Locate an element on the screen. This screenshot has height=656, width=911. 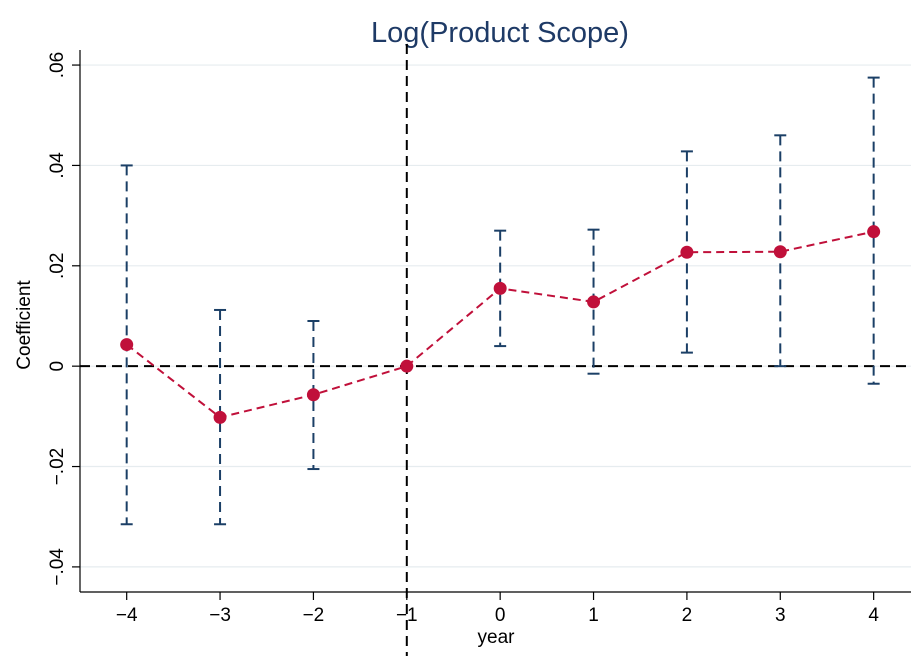
y-tick-label: .04 is located at coordinates (57, 165).